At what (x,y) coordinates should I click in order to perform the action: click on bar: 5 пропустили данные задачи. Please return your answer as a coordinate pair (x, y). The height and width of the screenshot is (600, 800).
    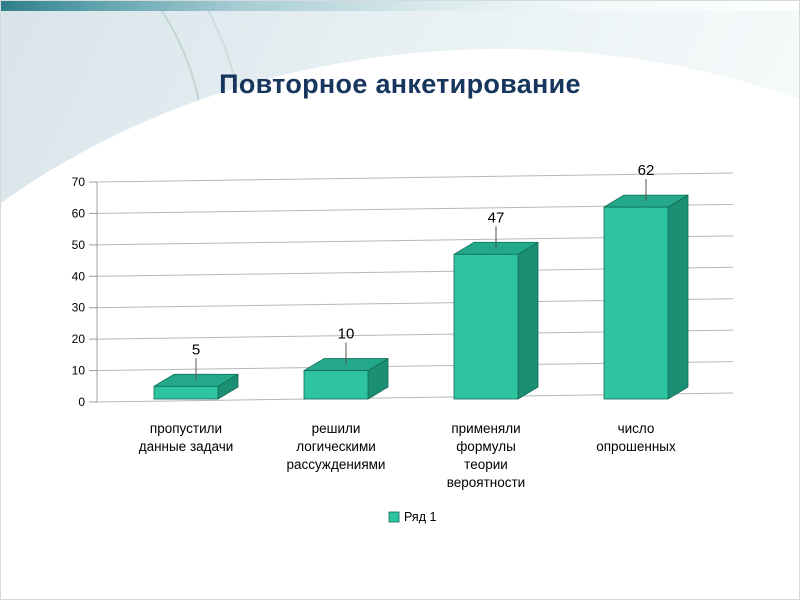
    Looking at the image, I should click on (189, 397).